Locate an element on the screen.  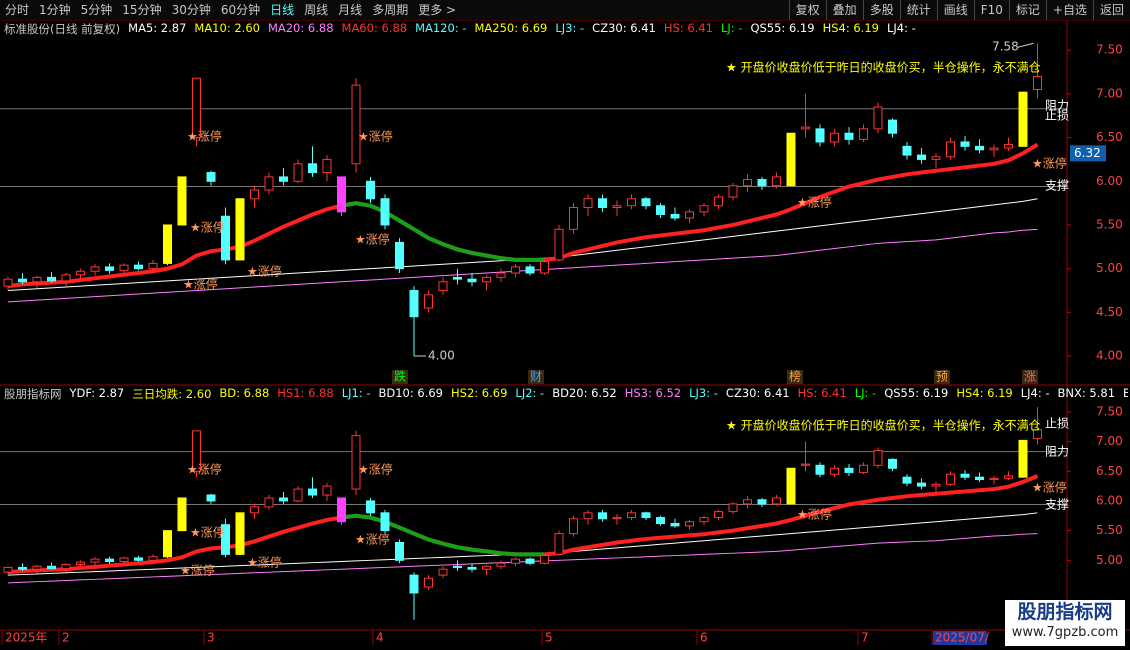
period-tab: 日线 is located at coordinates (282, 10).